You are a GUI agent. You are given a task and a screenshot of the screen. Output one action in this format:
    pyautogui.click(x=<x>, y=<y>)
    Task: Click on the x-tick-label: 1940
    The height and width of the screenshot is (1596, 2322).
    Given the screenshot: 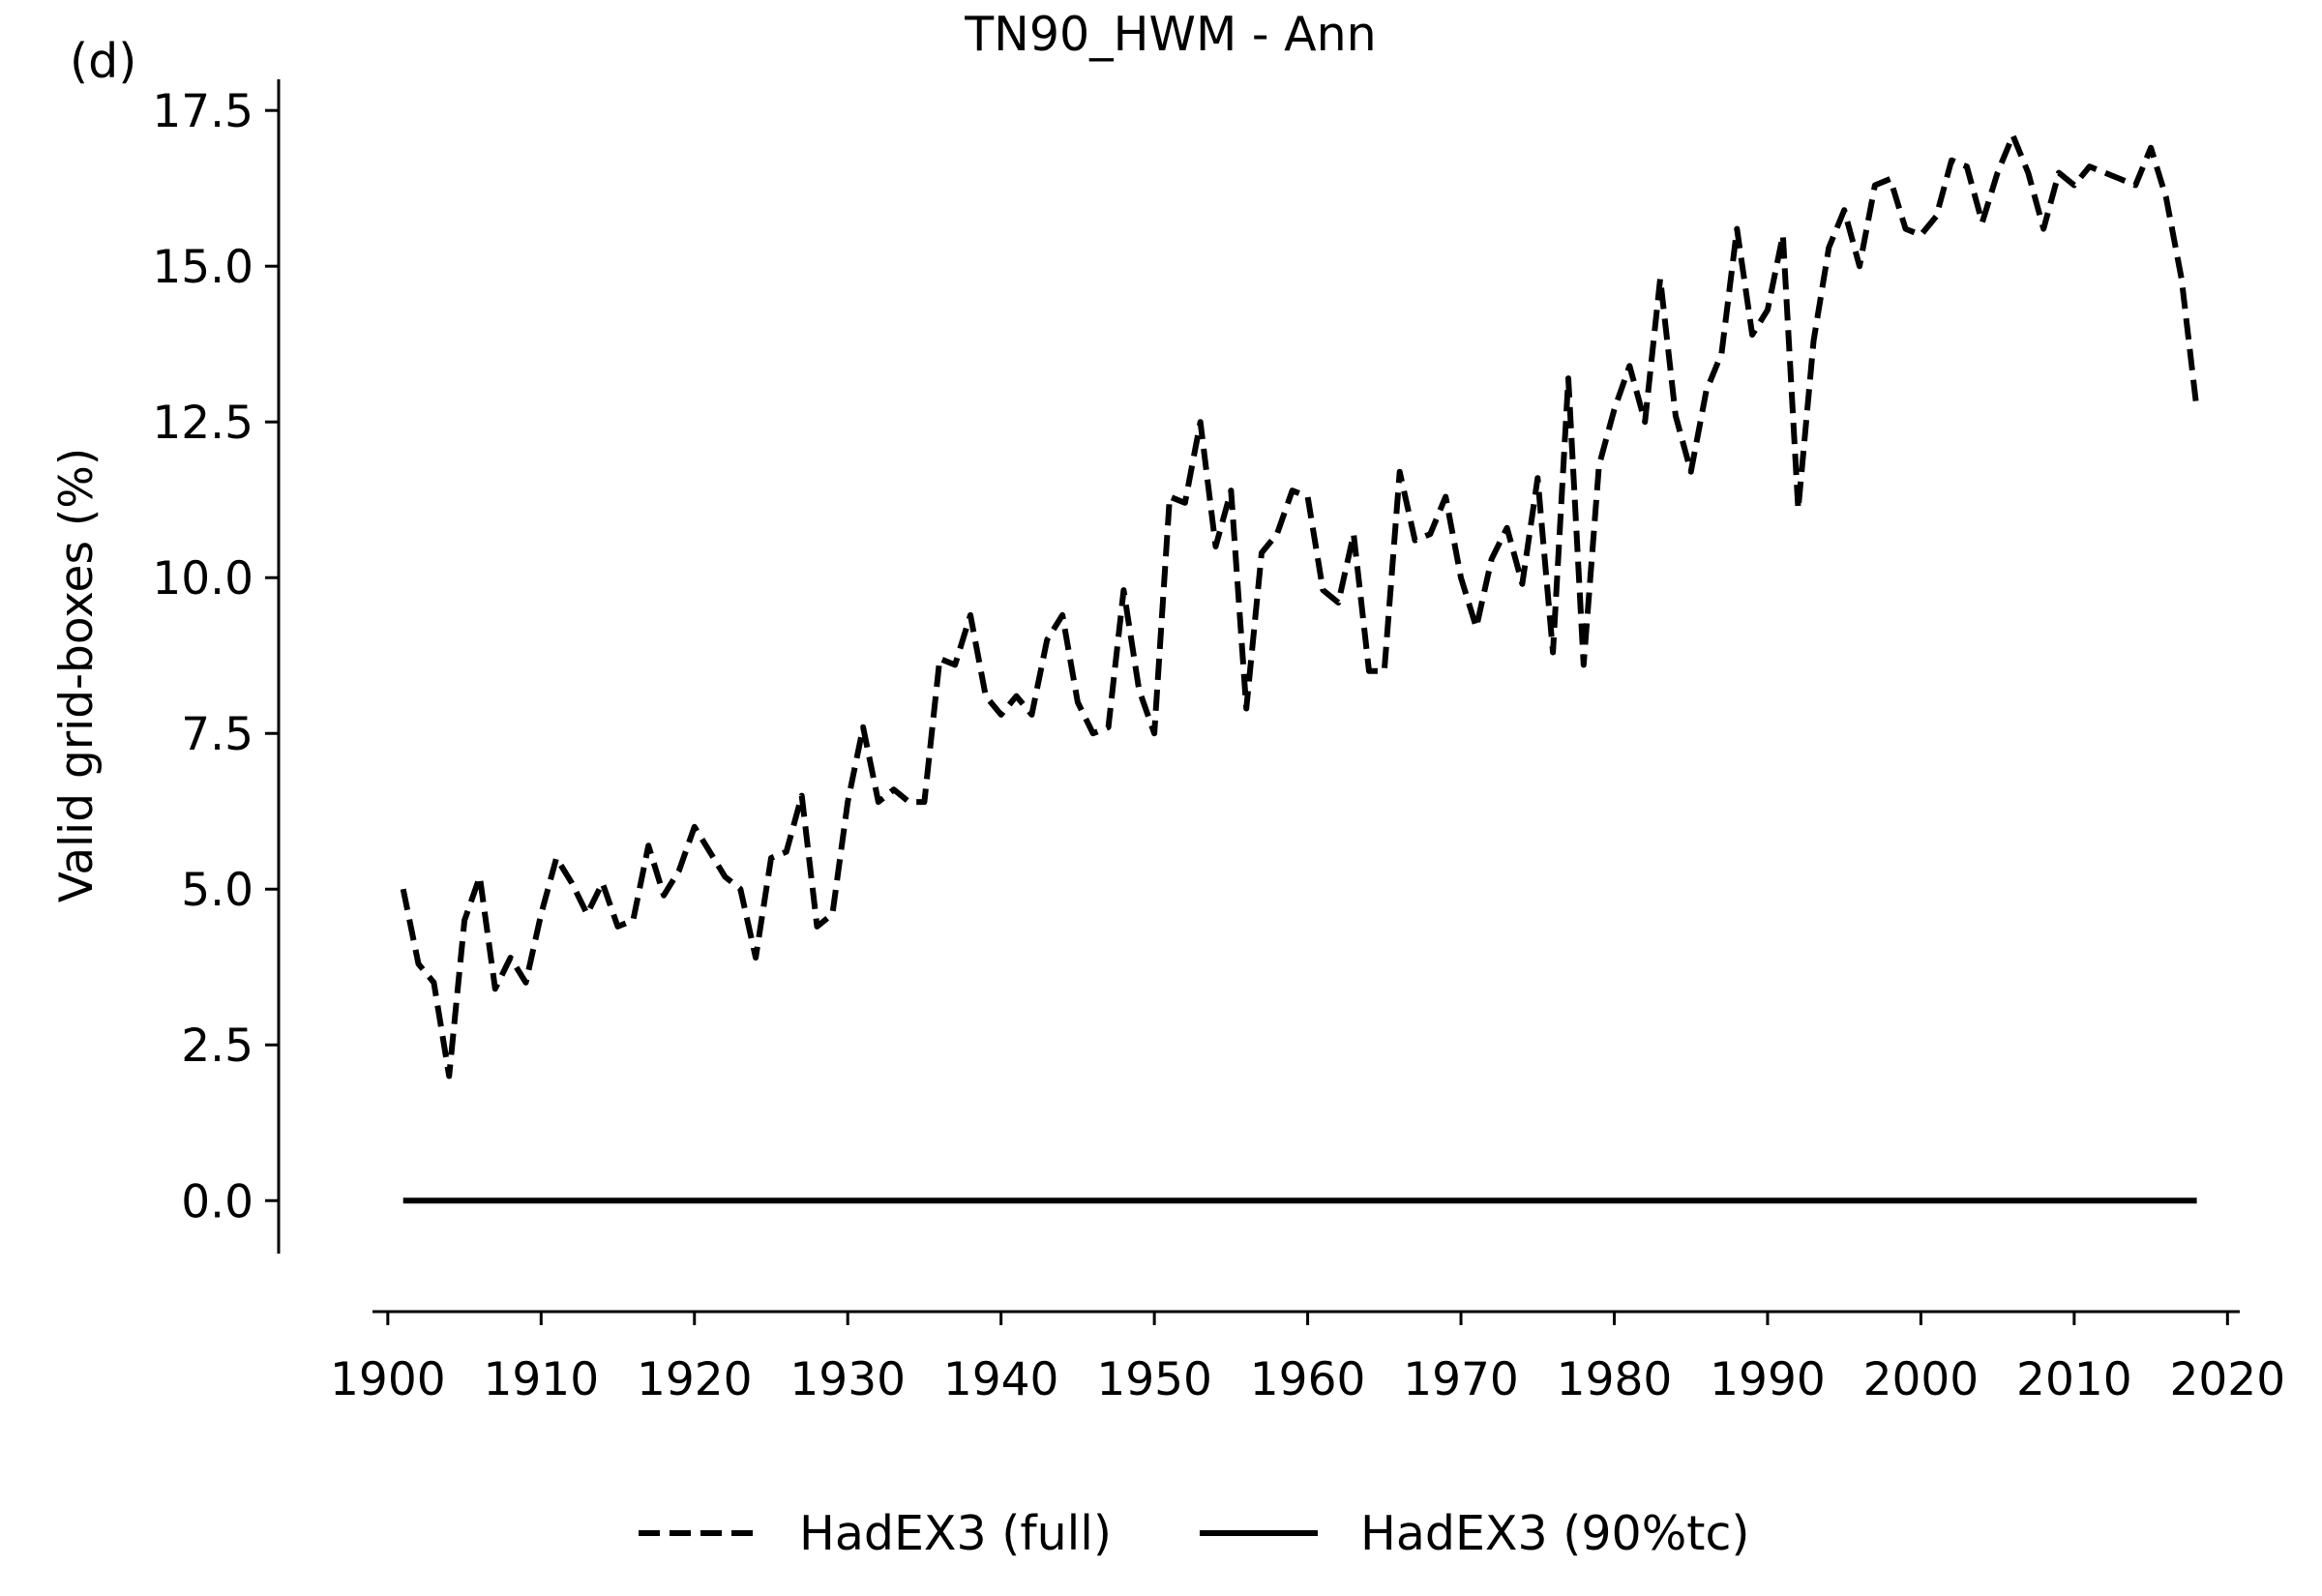 What is the action you would take?
    pyautogui.click(x=1001, y=1379)
    